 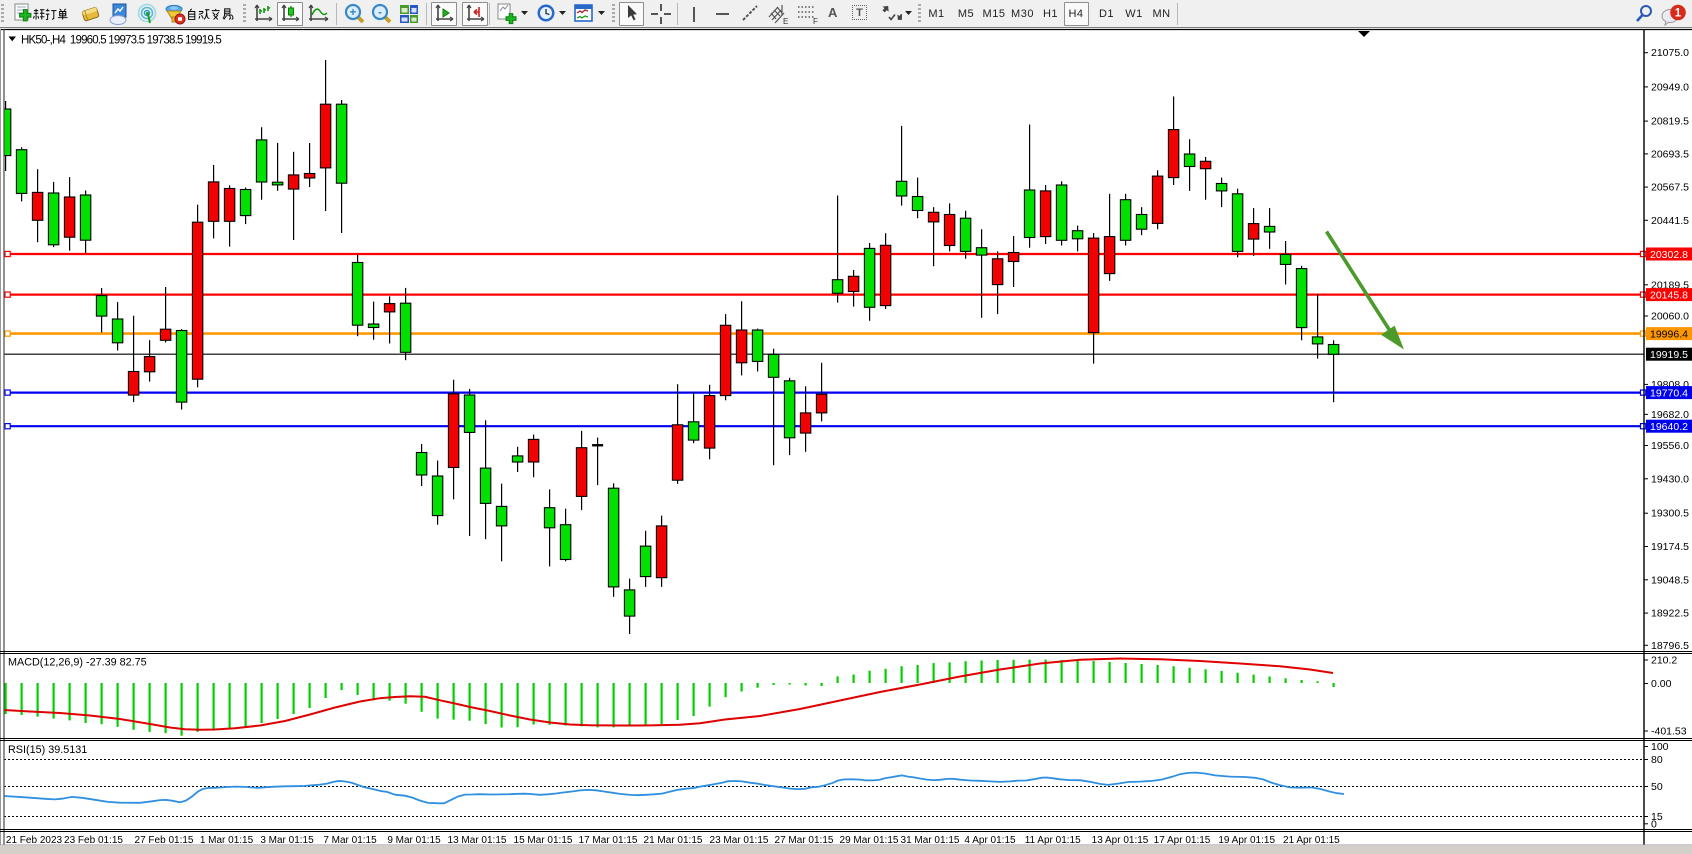 I want to click on svg-text: 15 Mar 01:15, so click(x=543, y=840).